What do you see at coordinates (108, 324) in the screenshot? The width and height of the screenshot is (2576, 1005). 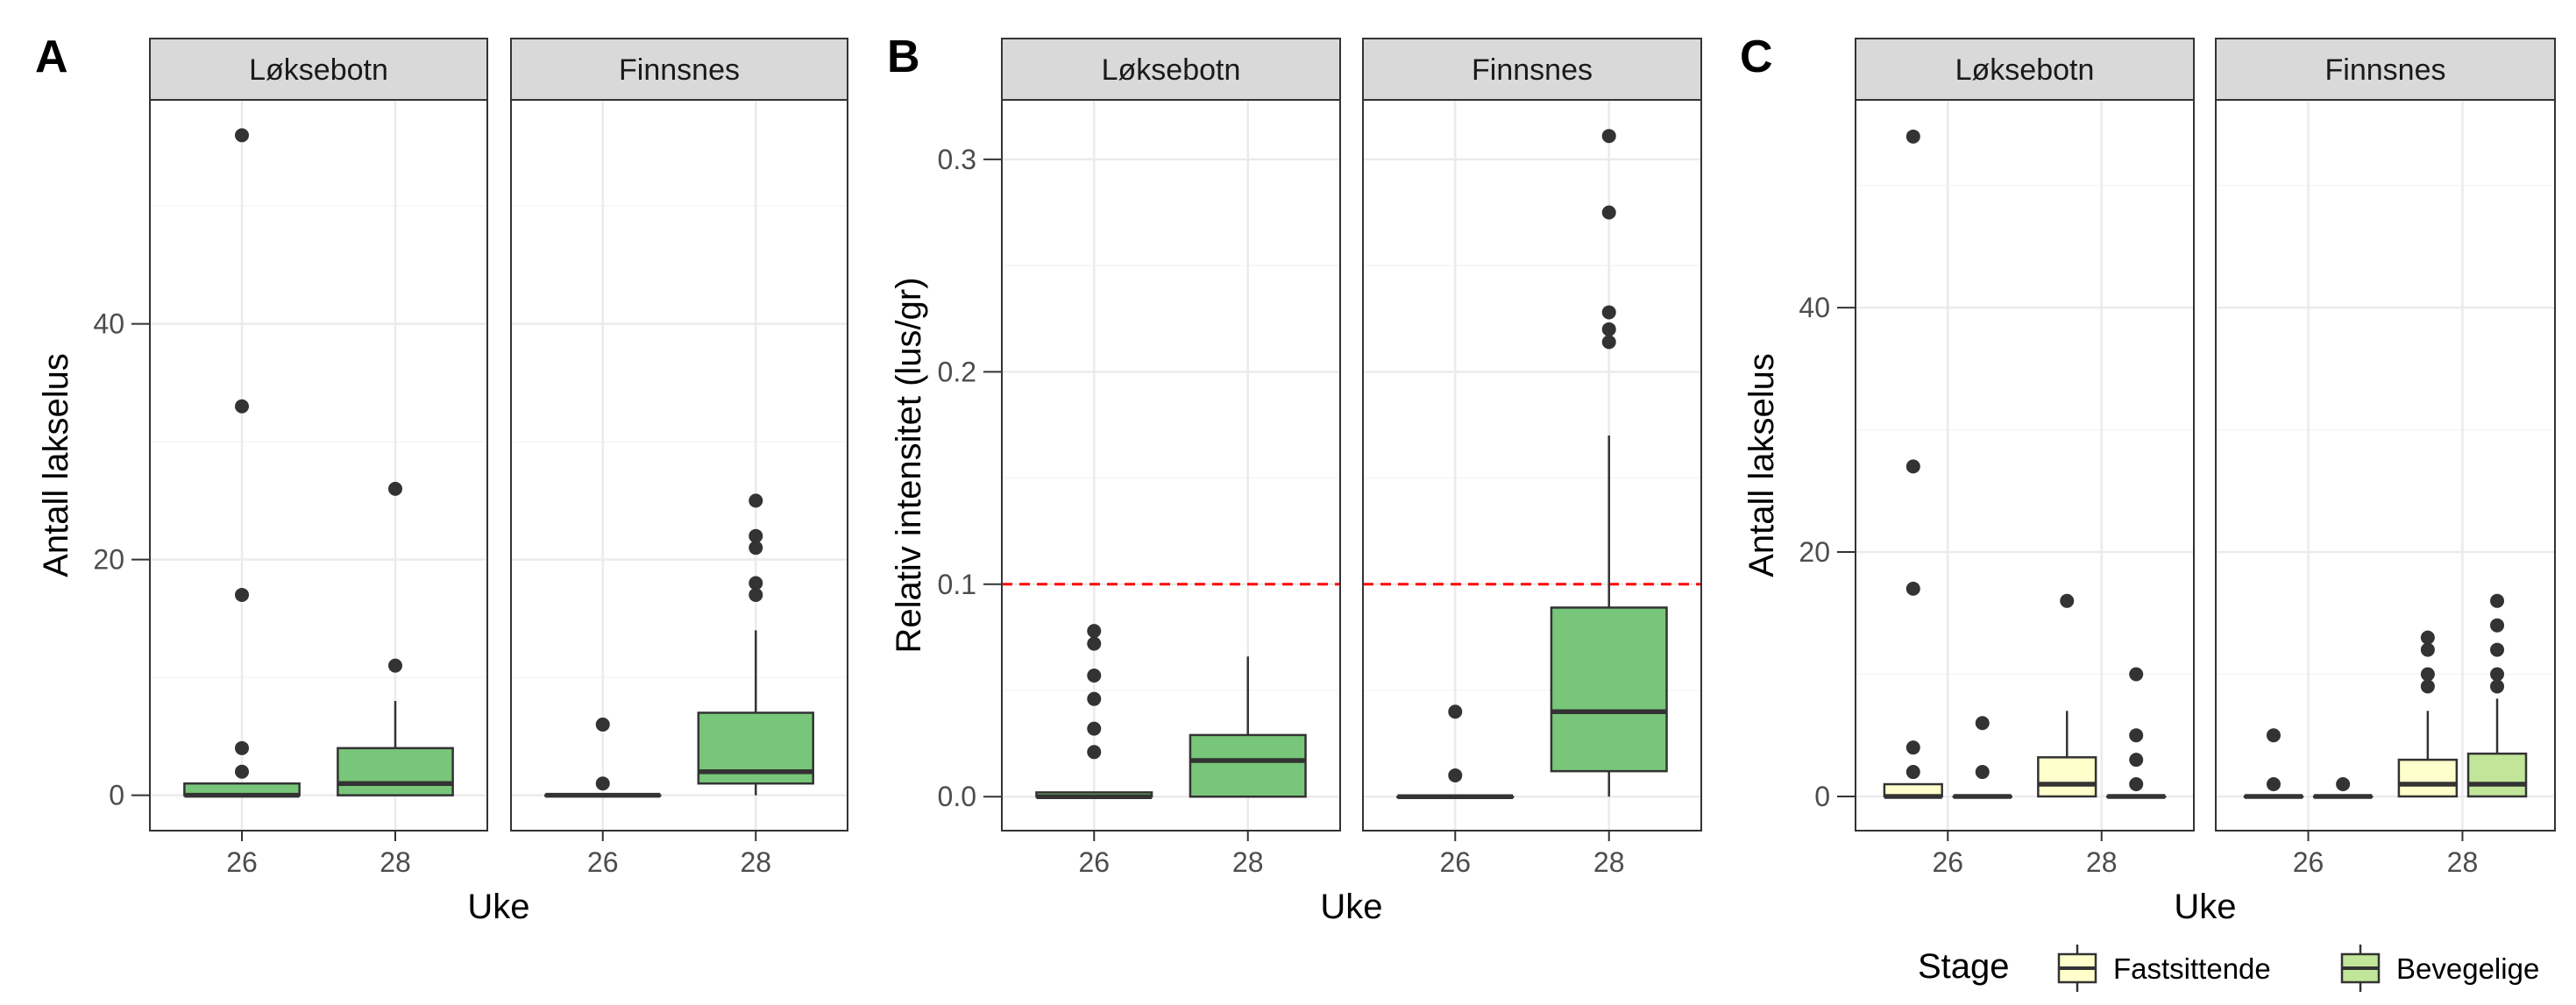 I see `y-tick-label: 40` at bounding box center [108, 324].